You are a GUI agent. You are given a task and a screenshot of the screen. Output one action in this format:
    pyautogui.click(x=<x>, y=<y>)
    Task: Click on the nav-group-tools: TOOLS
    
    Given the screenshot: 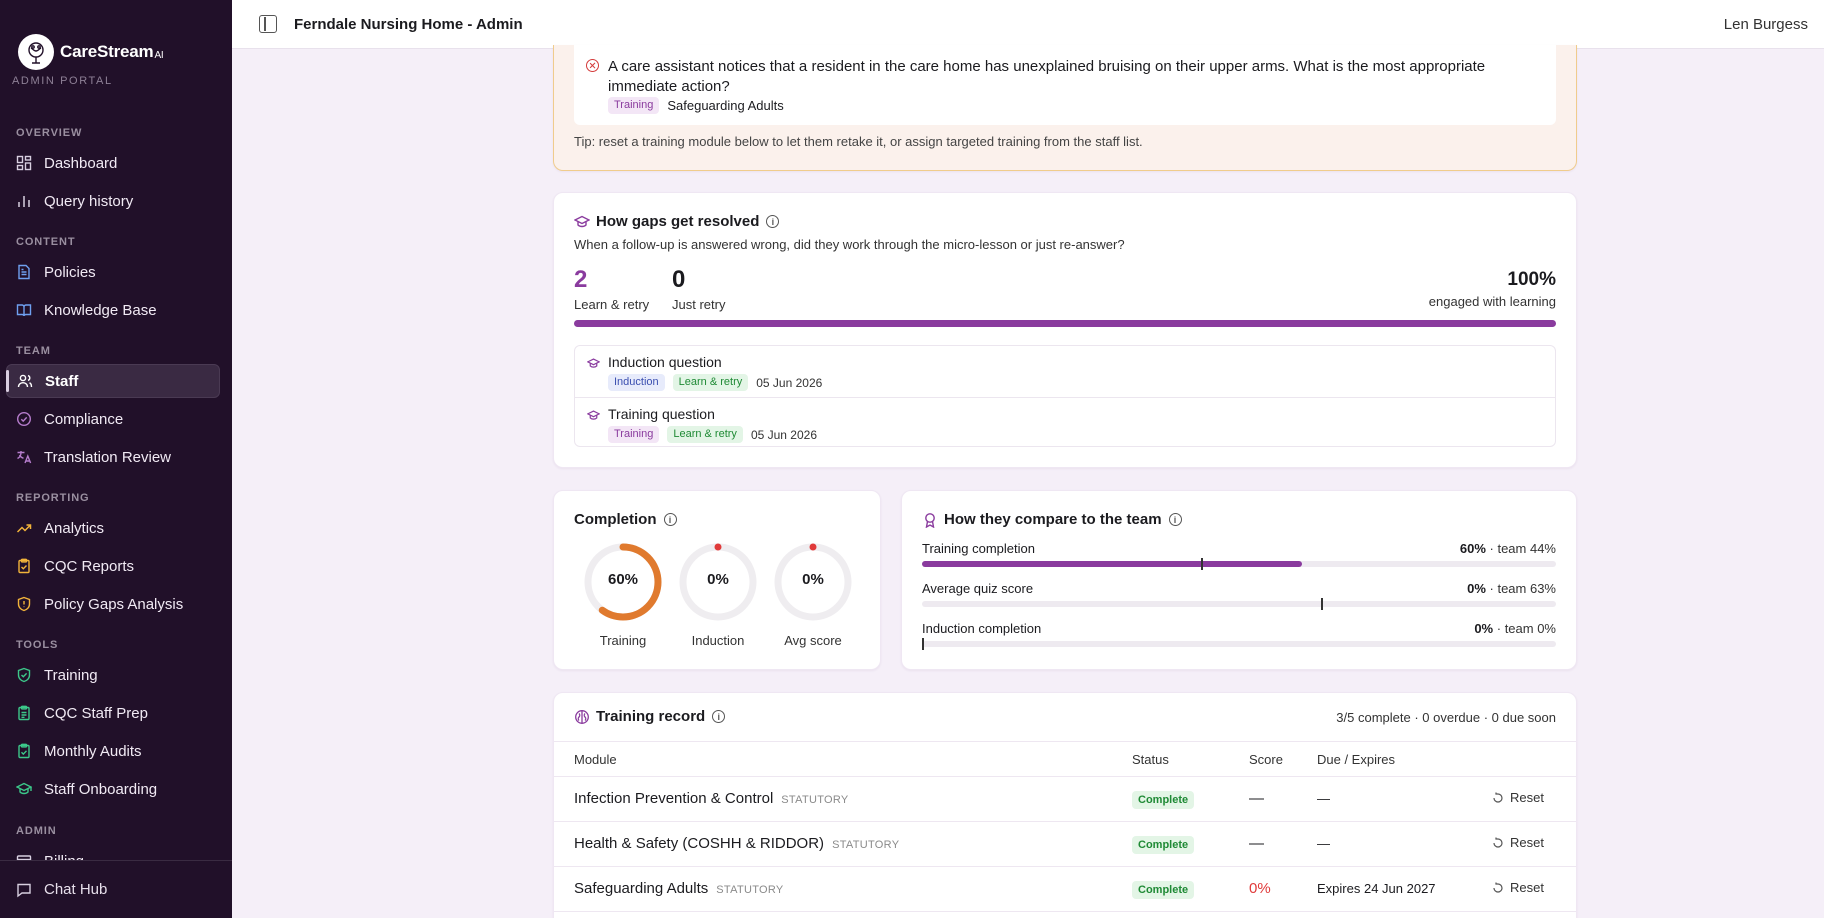 What is the action you would take?
    pyautogui.click(x=37, y=645)
    